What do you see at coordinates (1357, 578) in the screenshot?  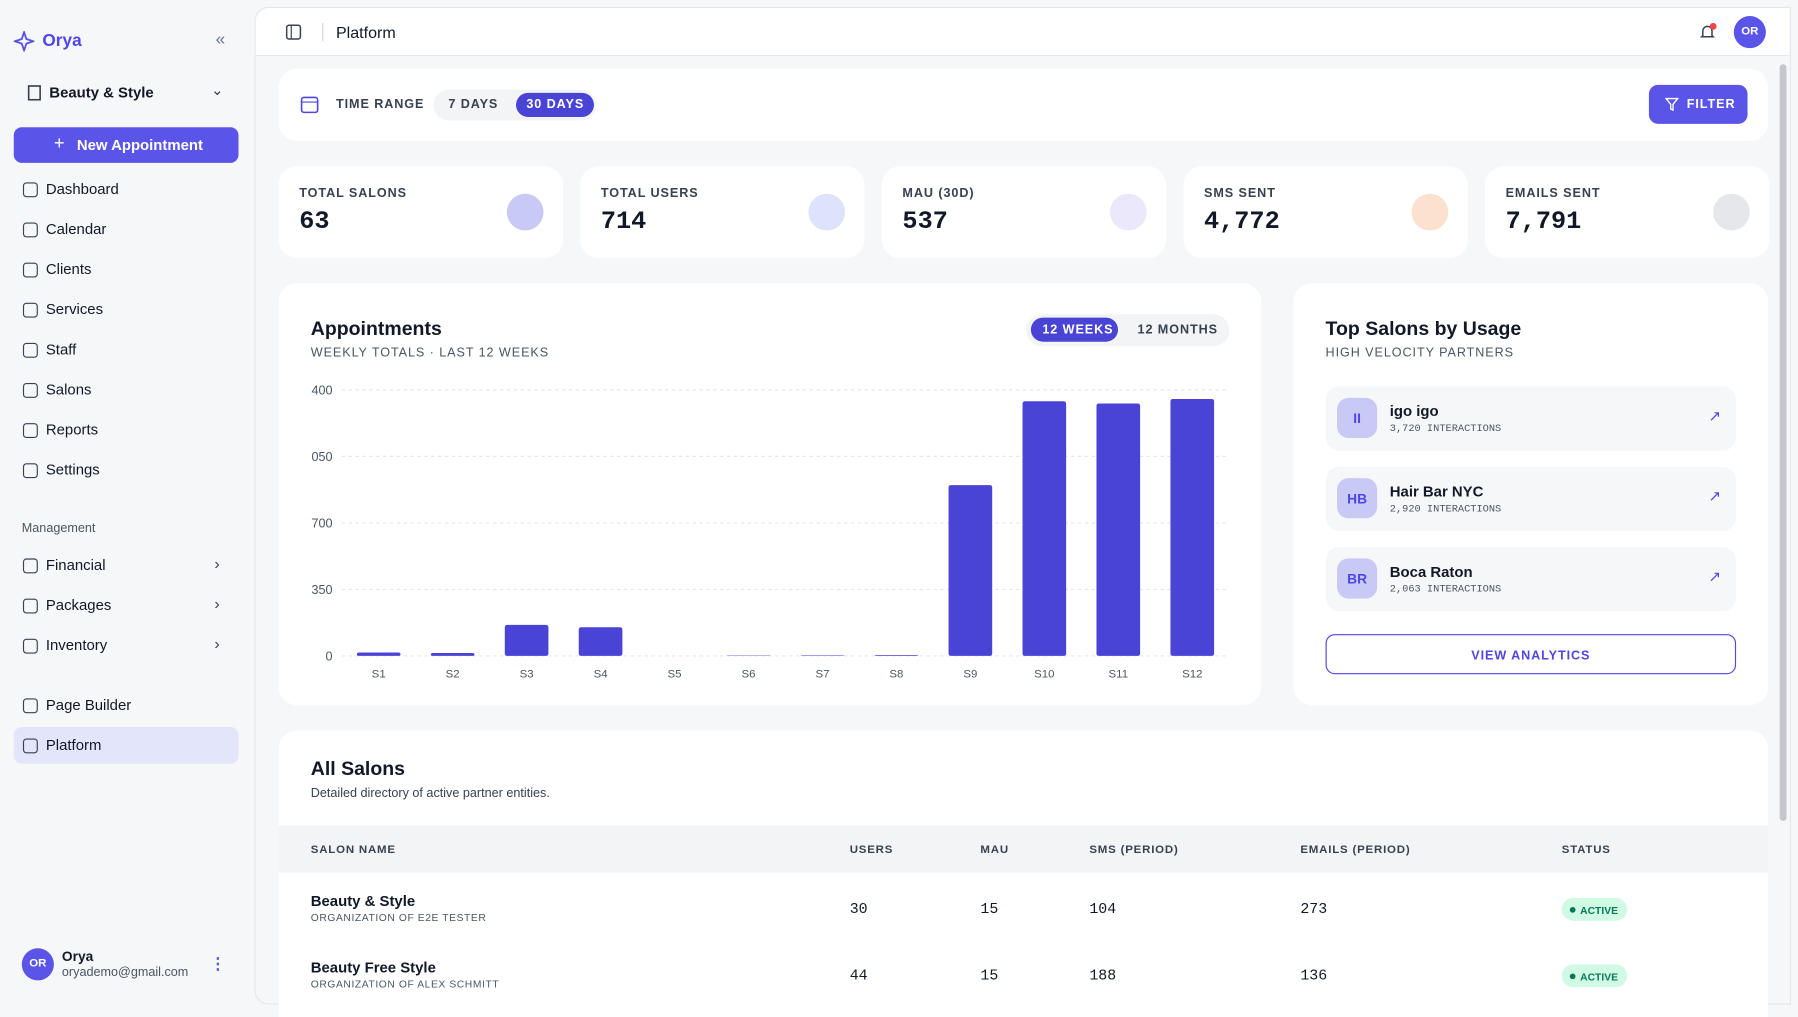 I see `salon-avatar: BR` at bounding box center [1357, 578].